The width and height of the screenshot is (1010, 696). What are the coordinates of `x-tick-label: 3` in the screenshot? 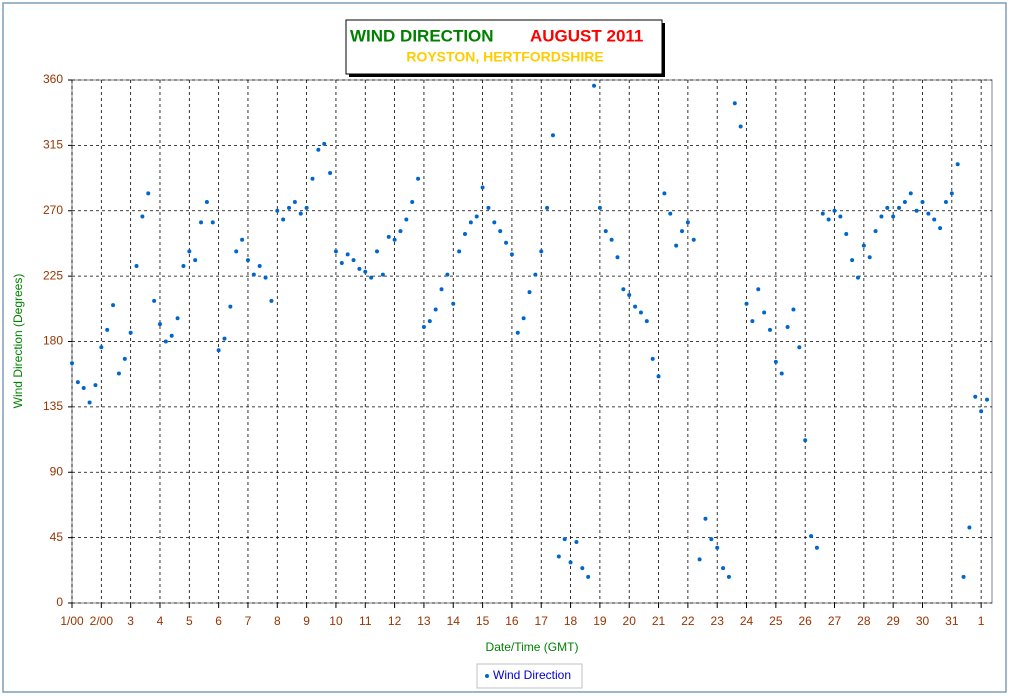 It's located at (130, 621).